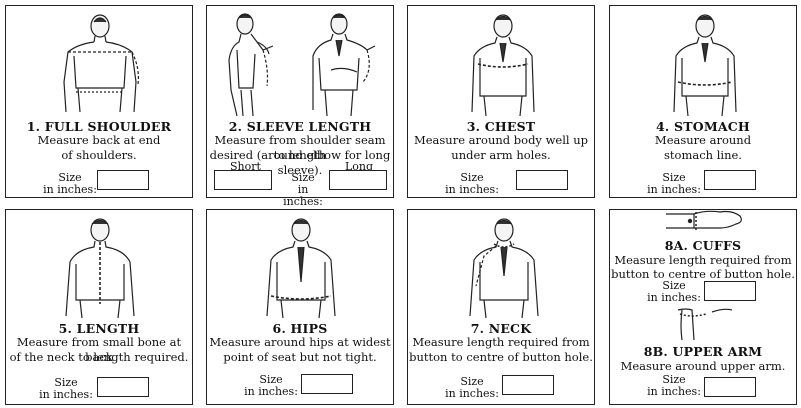 The image size is (801, 408). Describe the element at coordinates (703, 366) in the screenshot. I see `upper-arm-desc: Measure around upper arm.` at that location.